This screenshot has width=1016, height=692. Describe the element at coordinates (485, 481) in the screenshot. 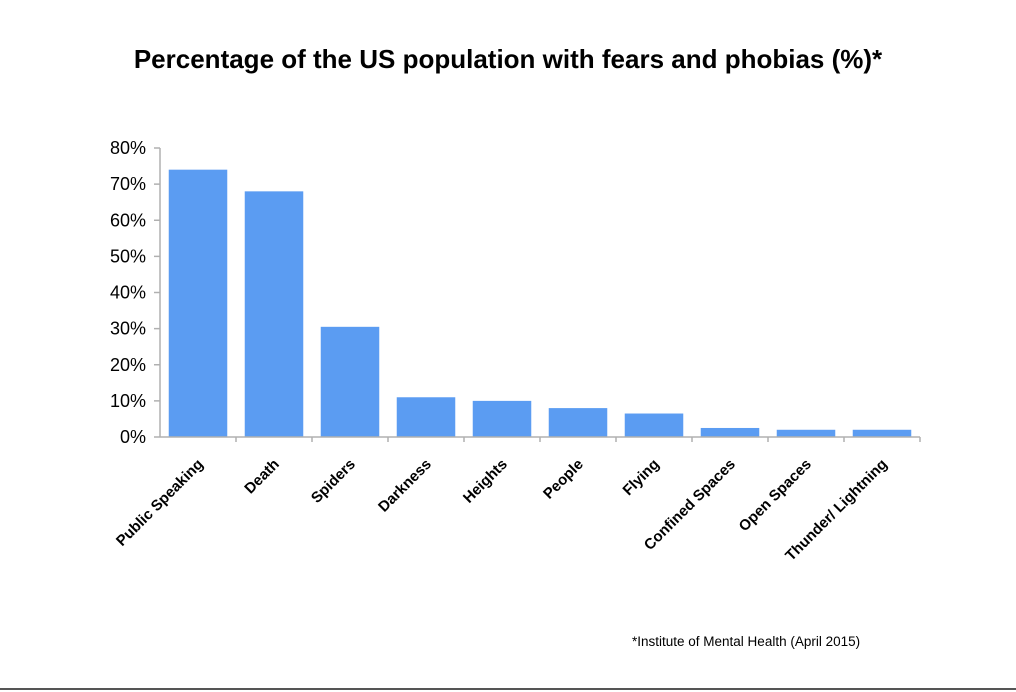

I see `category-label: Heights` at that location.